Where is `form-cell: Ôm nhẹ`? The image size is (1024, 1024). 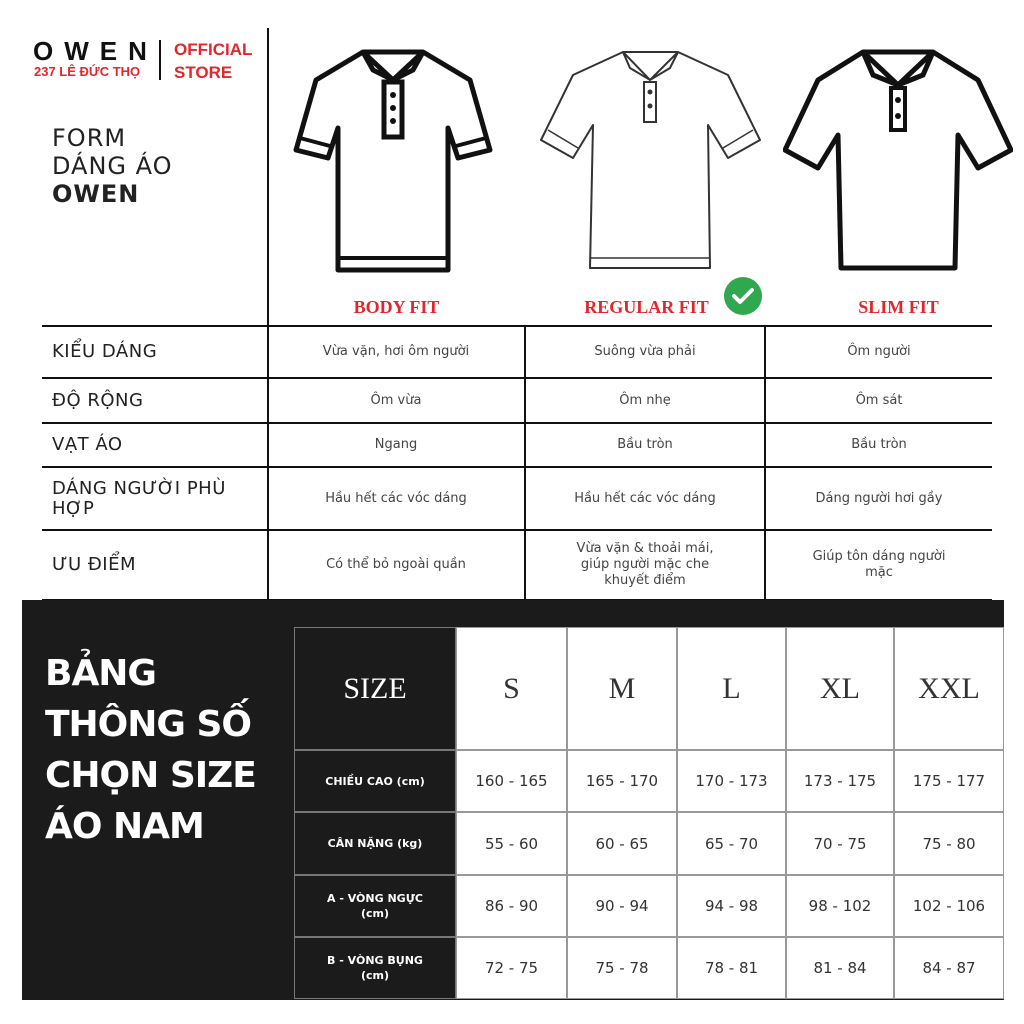
form-cell: Ôm nhẹ is located at coordinates (645, 400).